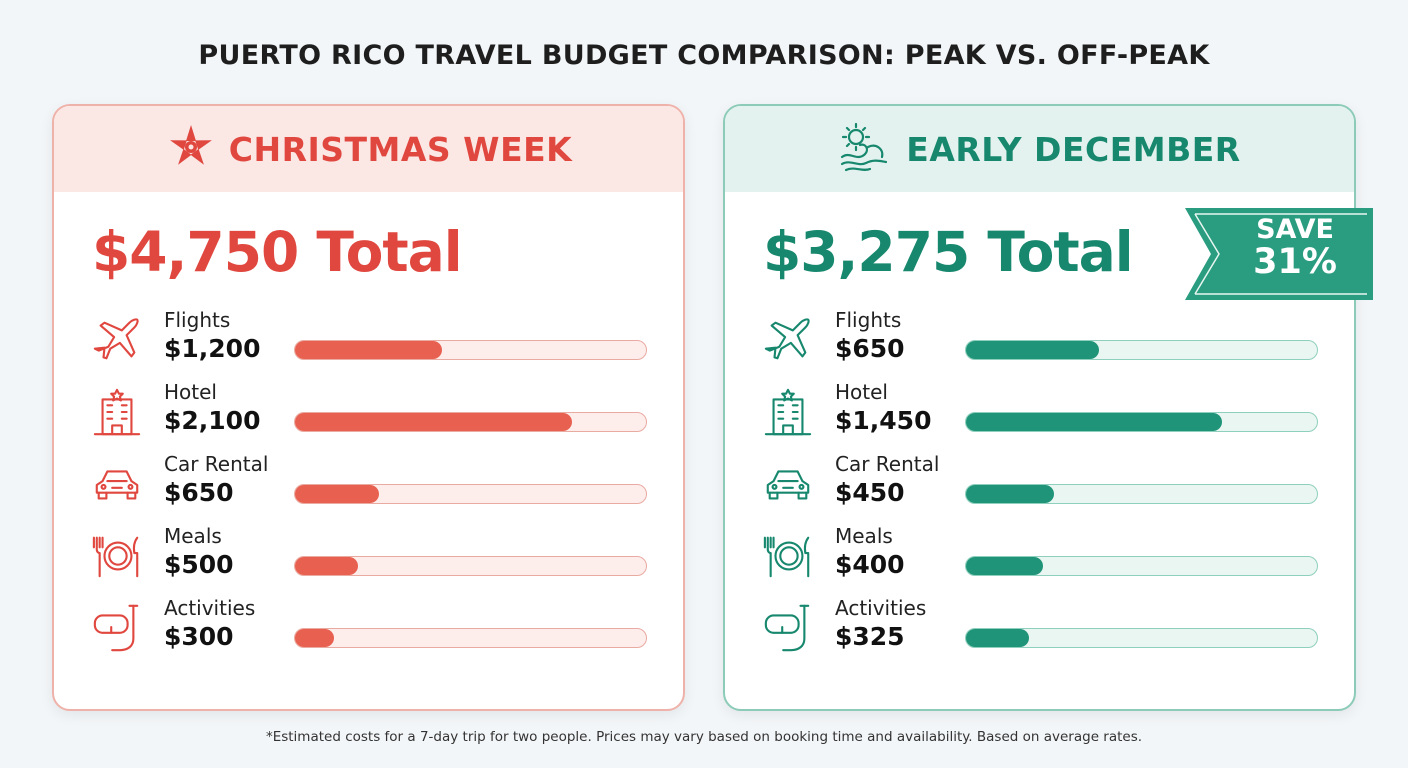 Image resolution: width=1408 pixels, height=768 pixels. What do you see at coordinates (870, 636) in the screenshot?
I see `budget-category-value: $325` at bounding box center [870, 636].